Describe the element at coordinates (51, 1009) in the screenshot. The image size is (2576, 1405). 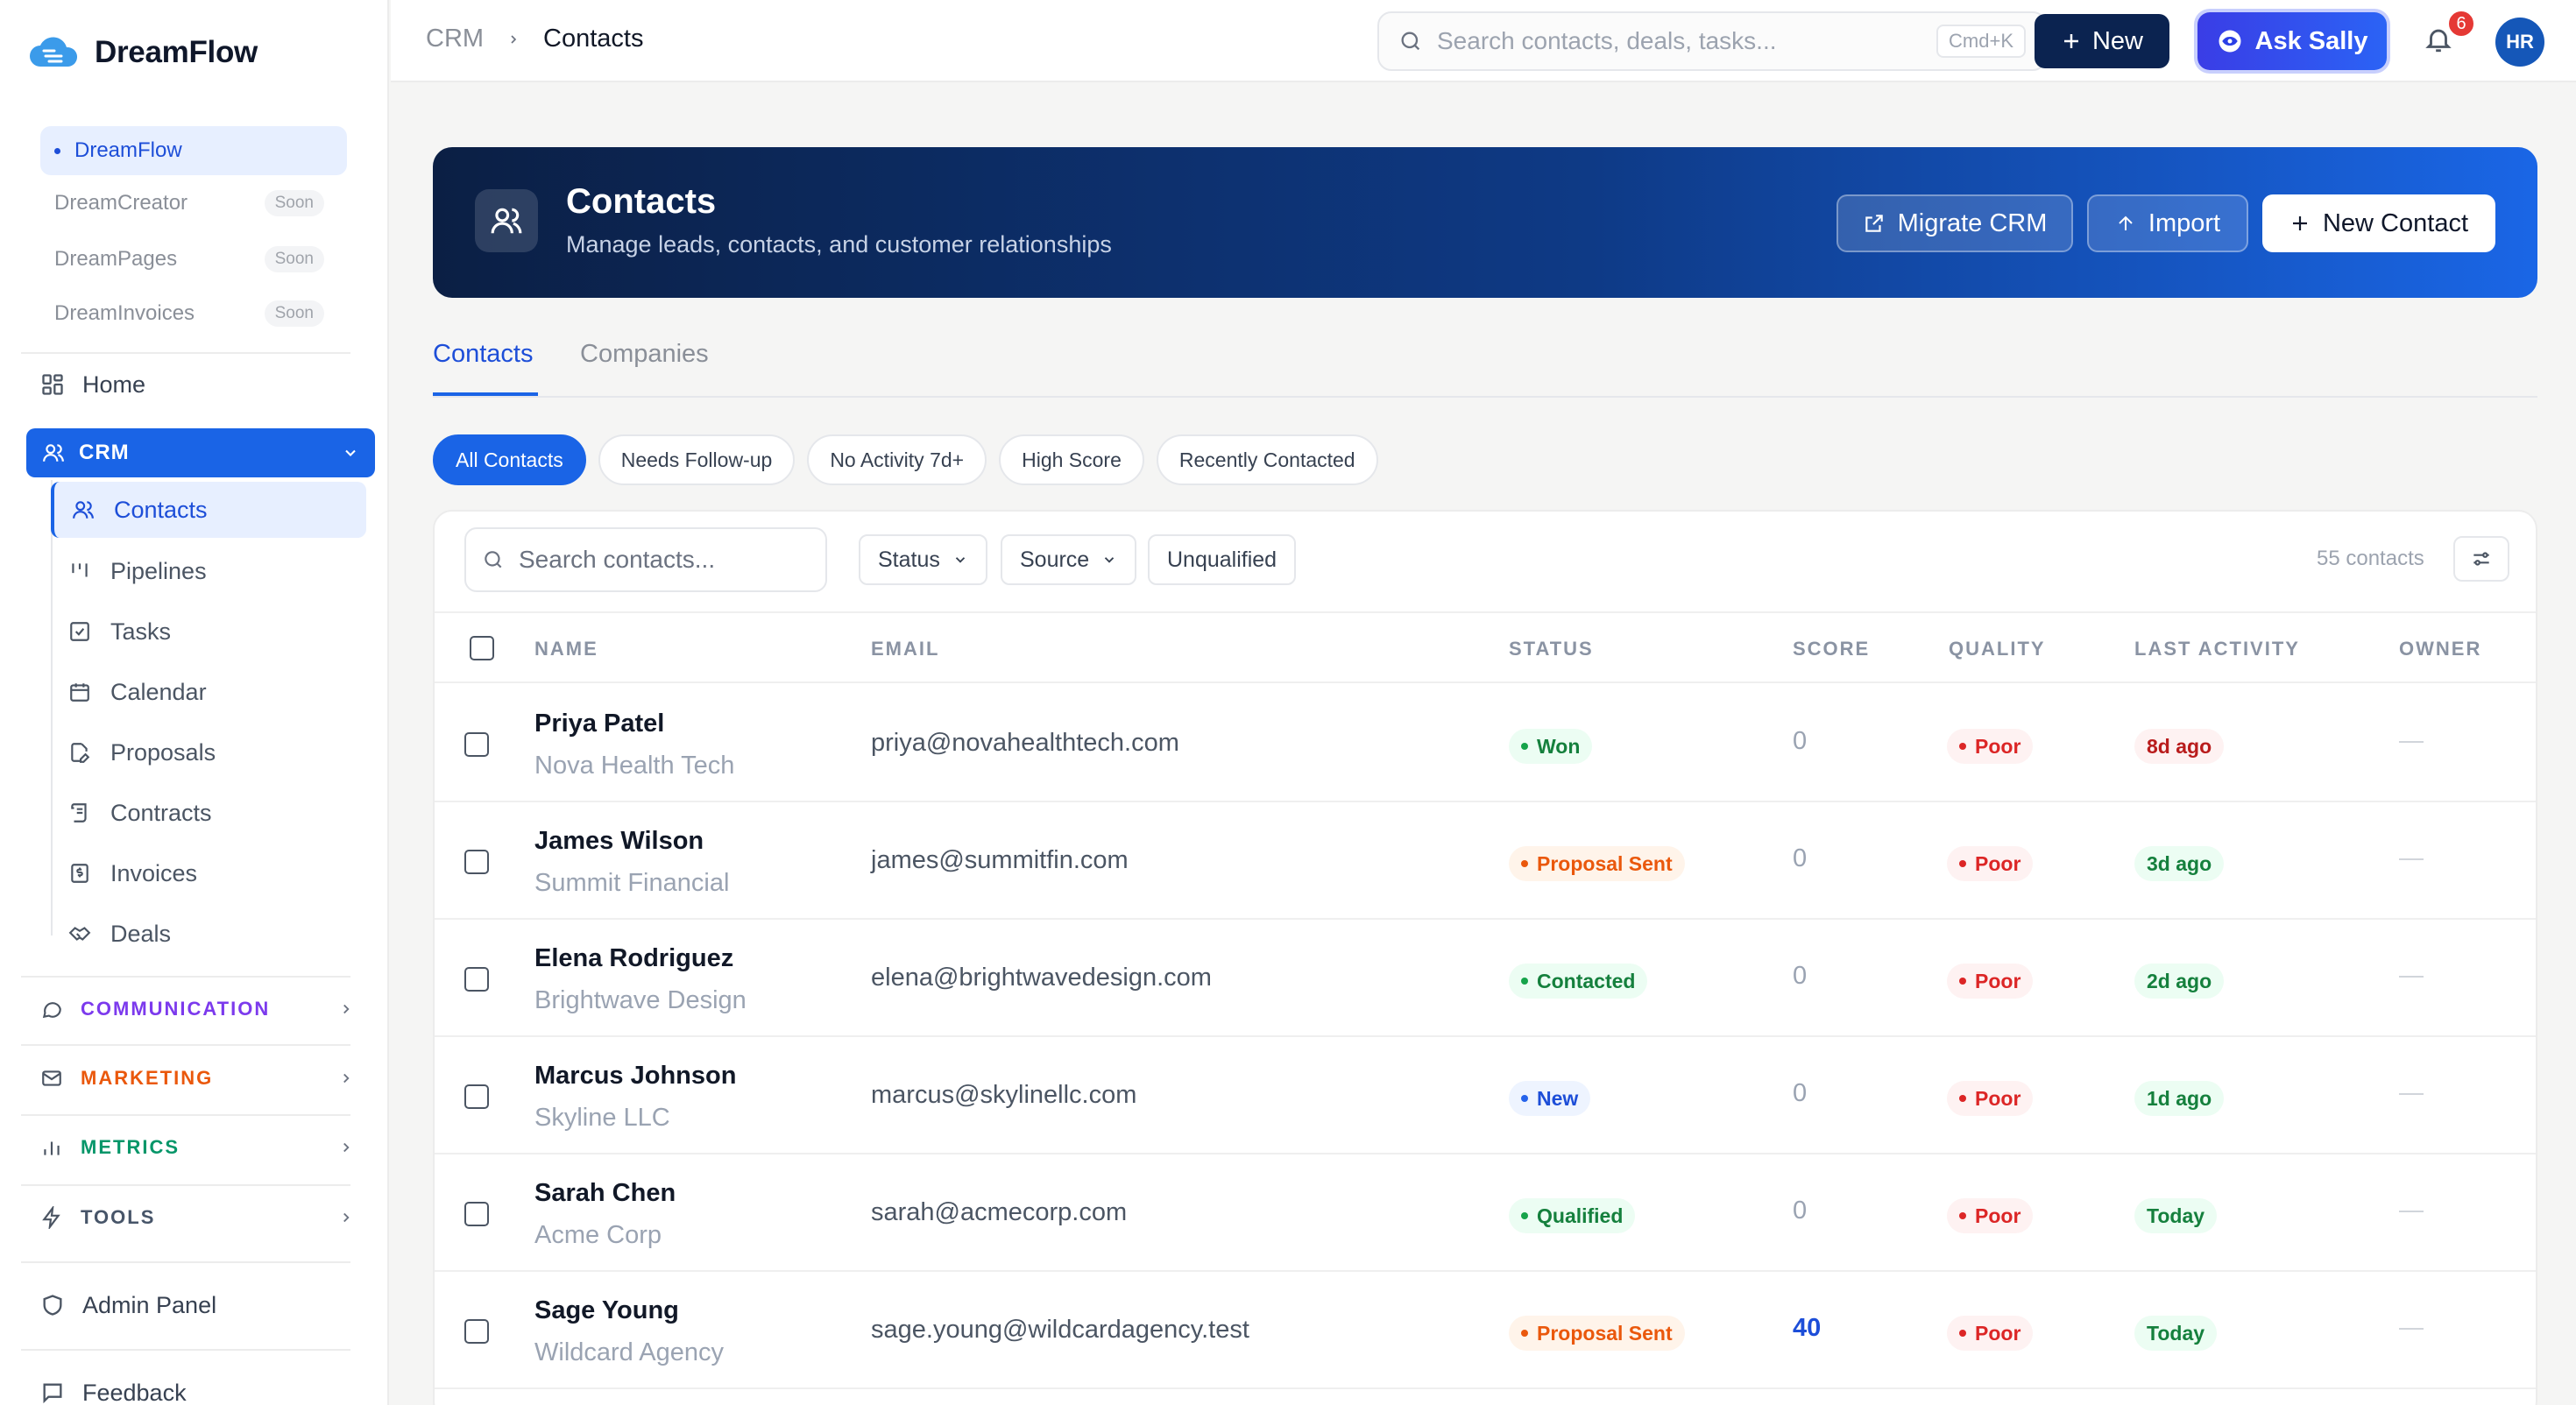
I see `chat-bubble-icon` at that location.